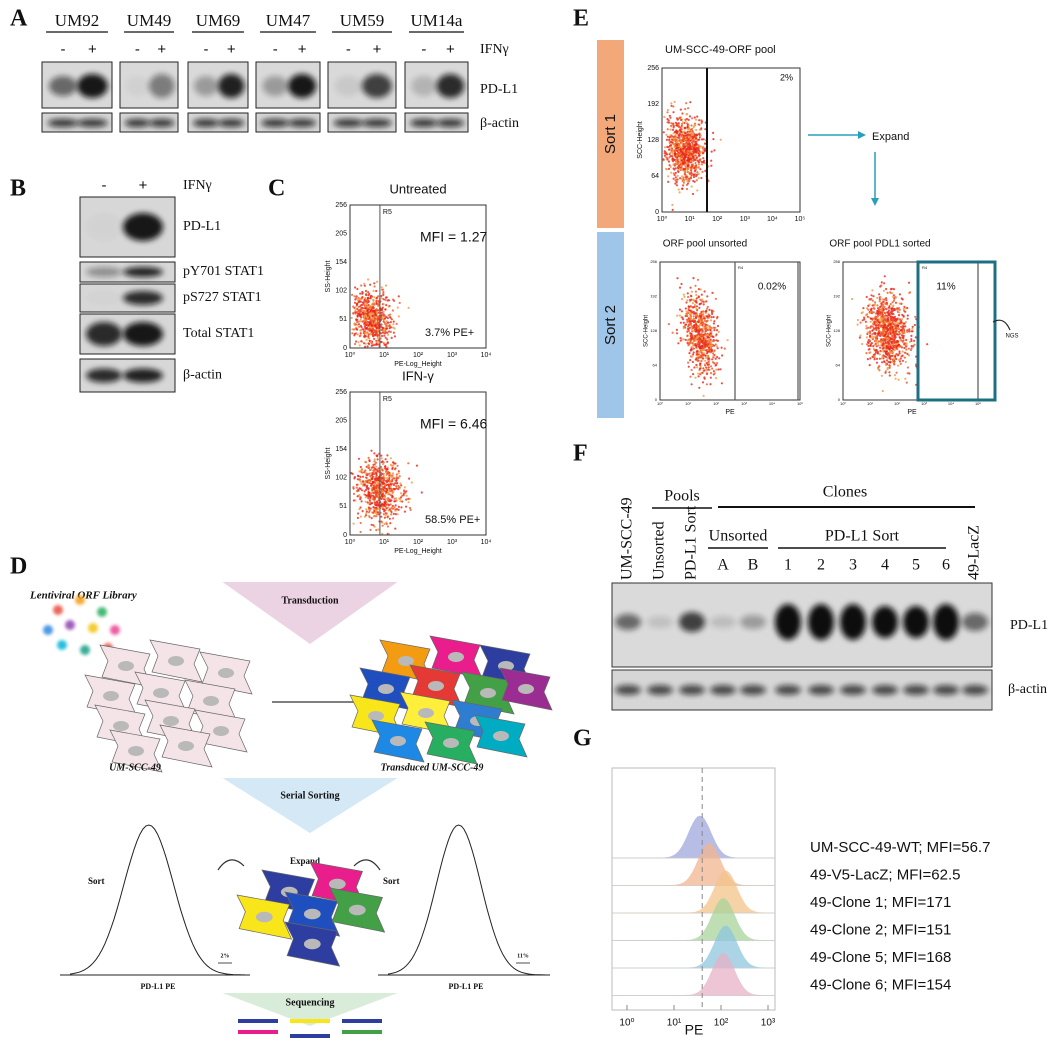 This screenshot has height=1041, width=1050. I want to click on y-tick-label: 0, so click(345, 535).